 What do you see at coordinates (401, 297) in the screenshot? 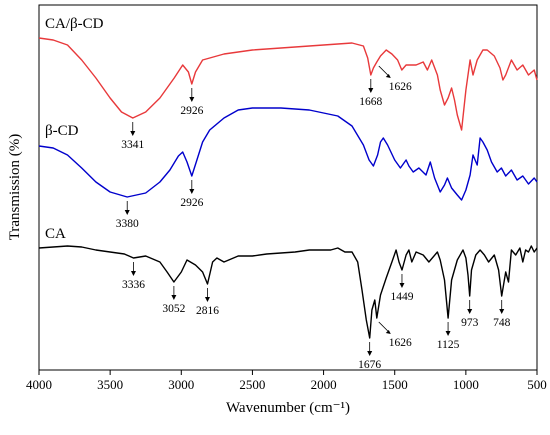
I see `peak-label-2-5: 1449` at bounding box center [401, 297].